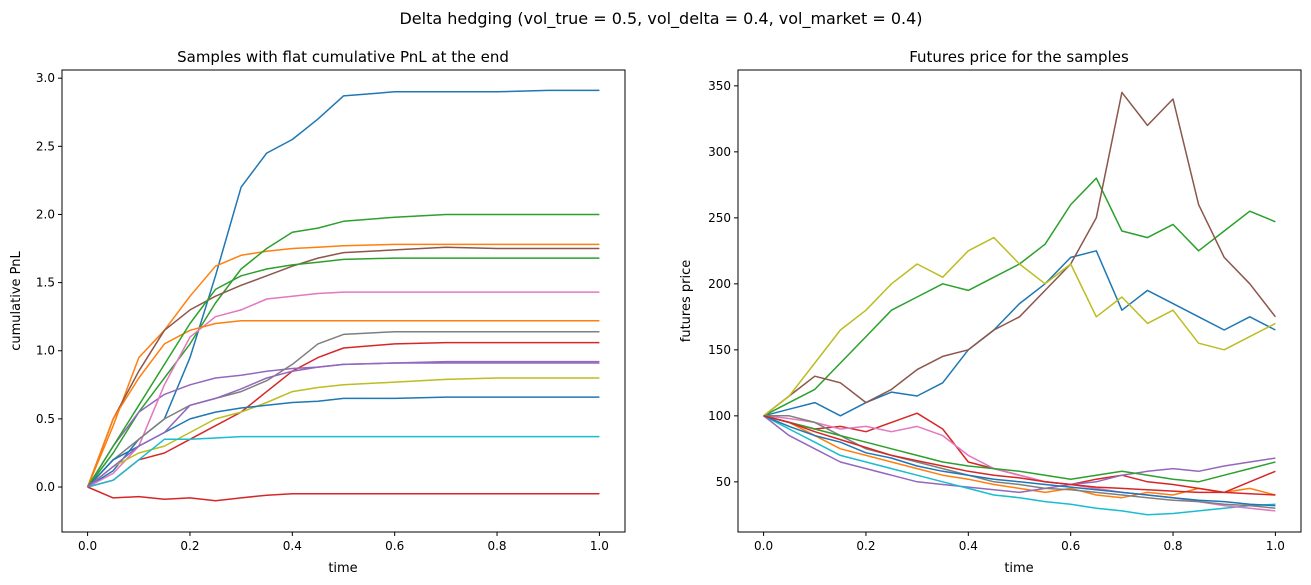 The width and height of the screenshot is (1311, 585). Describe the element at coordinates (719, 284) in the screenshot. I see `right-y-tick-label-3: 200` at that location.